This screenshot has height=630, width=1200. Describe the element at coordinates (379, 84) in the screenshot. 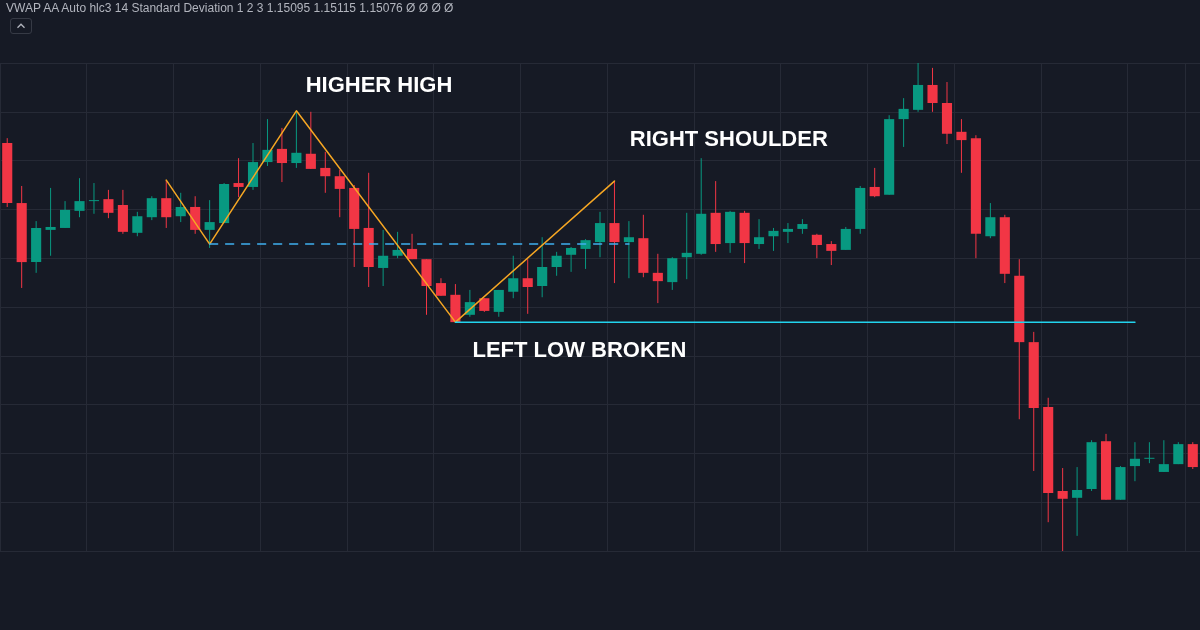

I see `annotation: HIGHER HIGH` at that location.